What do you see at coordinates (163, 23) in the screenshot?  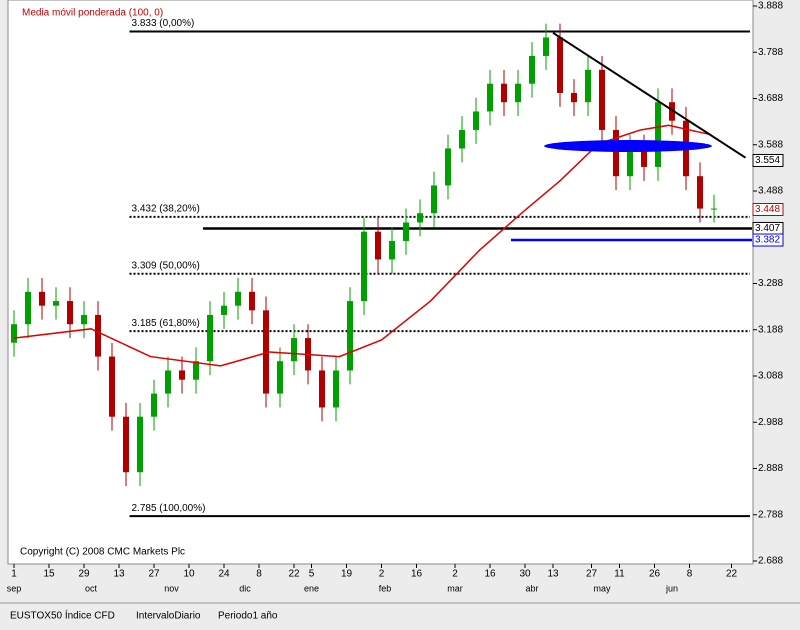 I see `fib-label: 3.833 (0,00%)` at bounding box center [163, 23].